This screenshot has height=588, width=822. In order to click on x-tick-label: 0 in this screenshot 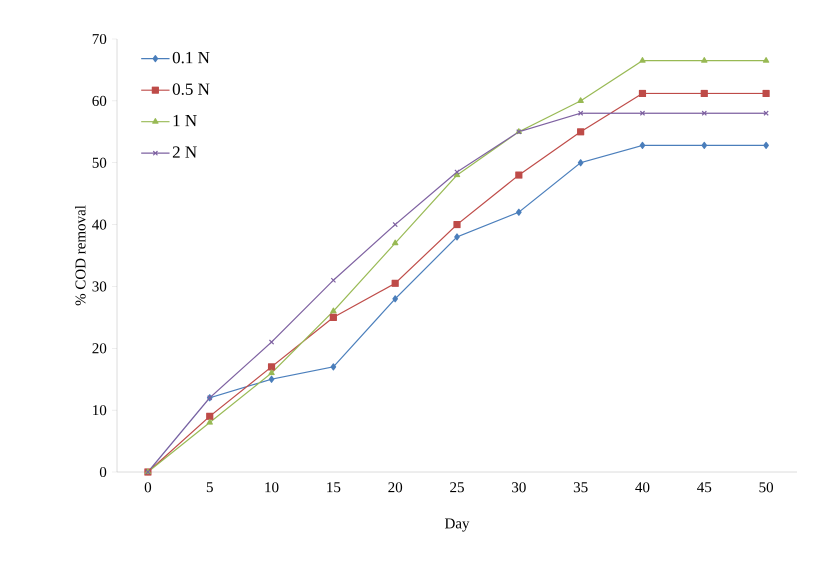, I will do `click(148, 487)`.